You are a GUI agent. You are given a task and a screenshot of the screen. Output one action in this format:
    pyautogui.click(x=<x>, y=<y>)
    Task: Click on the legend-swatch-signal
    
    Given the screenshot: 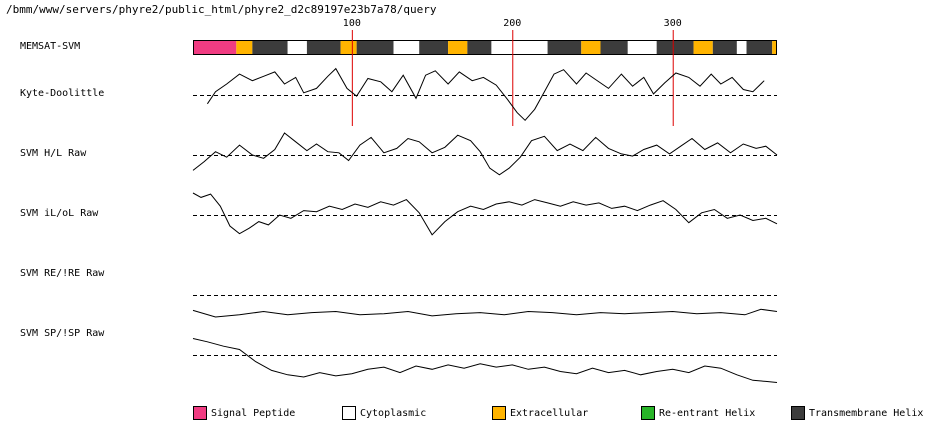 What is the action you would take?
    pyautogui.click(x=200, y=413)
    